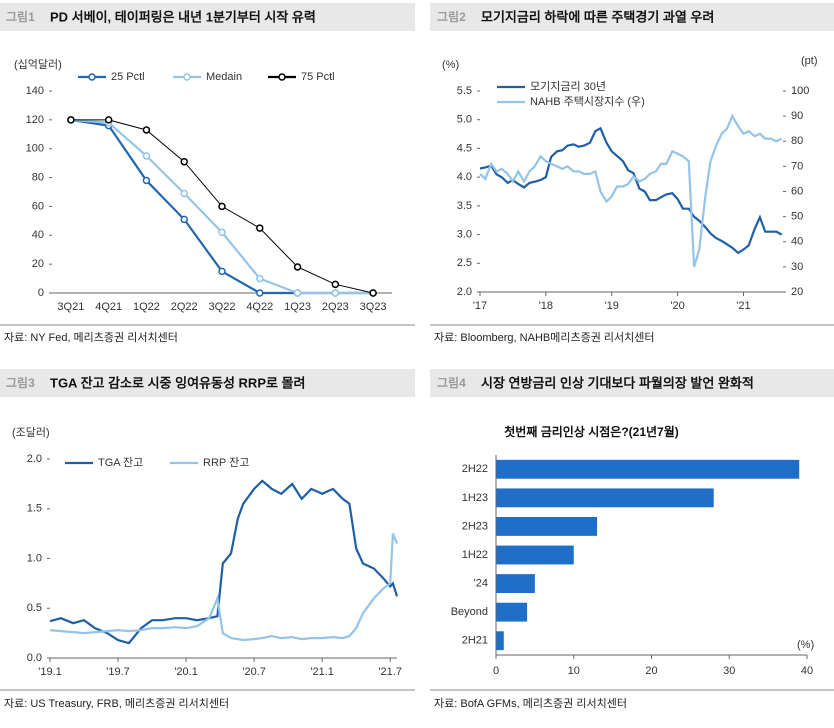 The height and width of the screenshot is (728, 834). What do you see at coordinates (805, 645) in the screenshot?
I see `x-axis-label: (%)` at bounding box center [805, 645].